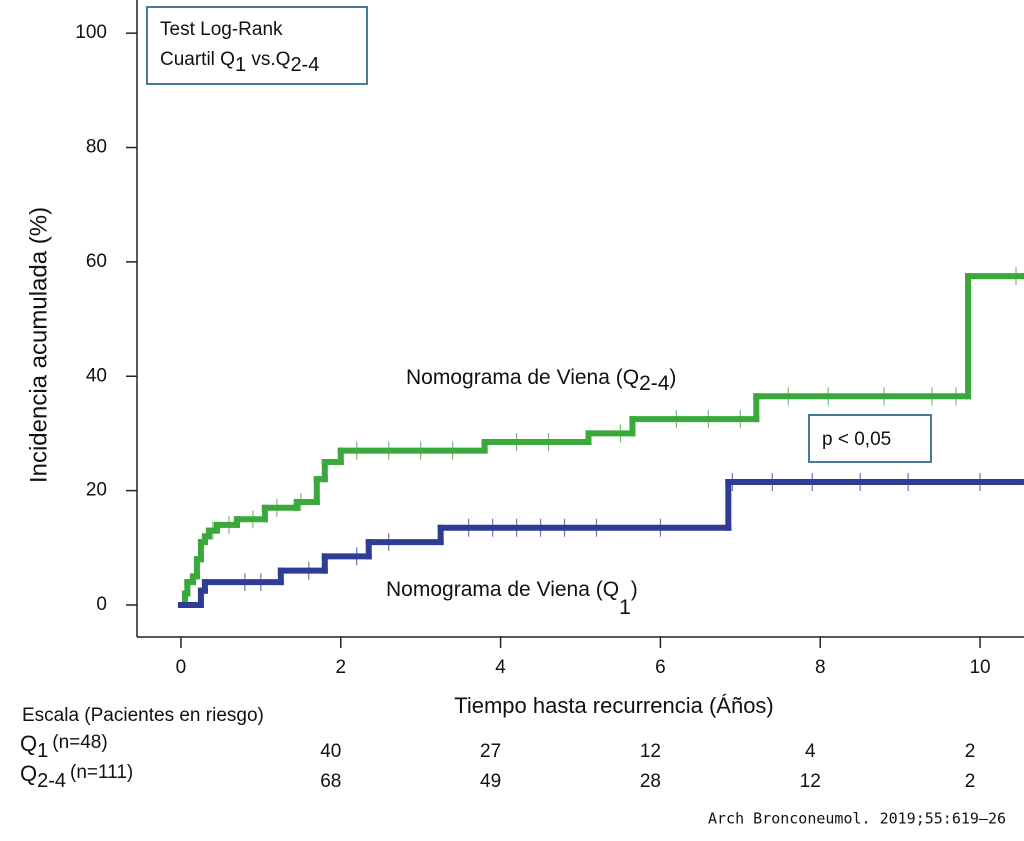  What do you see at coordinates (650, 781) in the screenshot?
I see `risk-count: 28` at bounding box center [650, 781].